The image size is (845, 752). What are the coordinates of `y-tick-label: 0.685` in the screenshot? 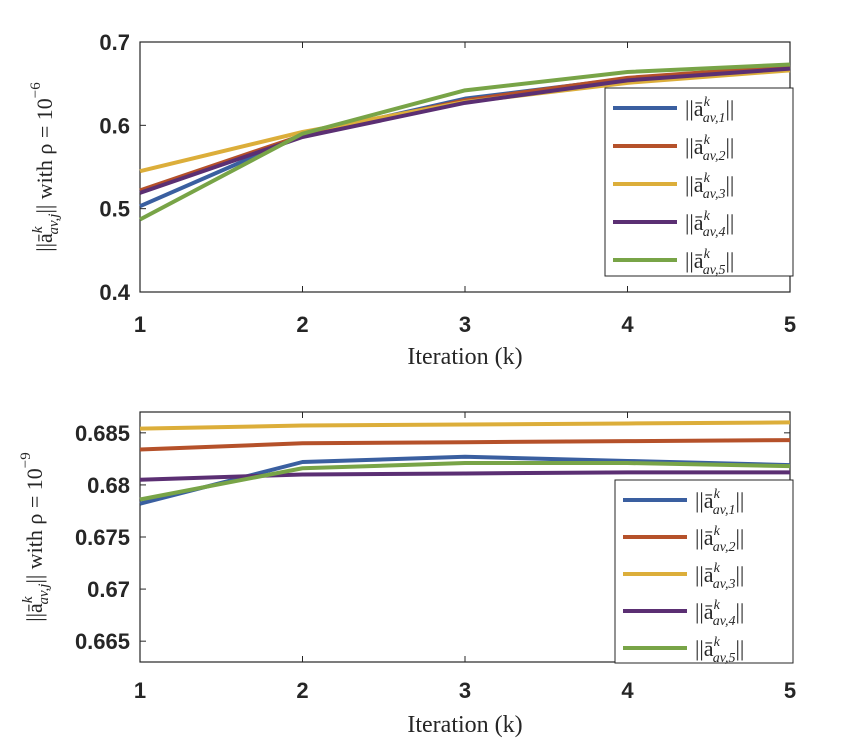 It's located at (102, 433).